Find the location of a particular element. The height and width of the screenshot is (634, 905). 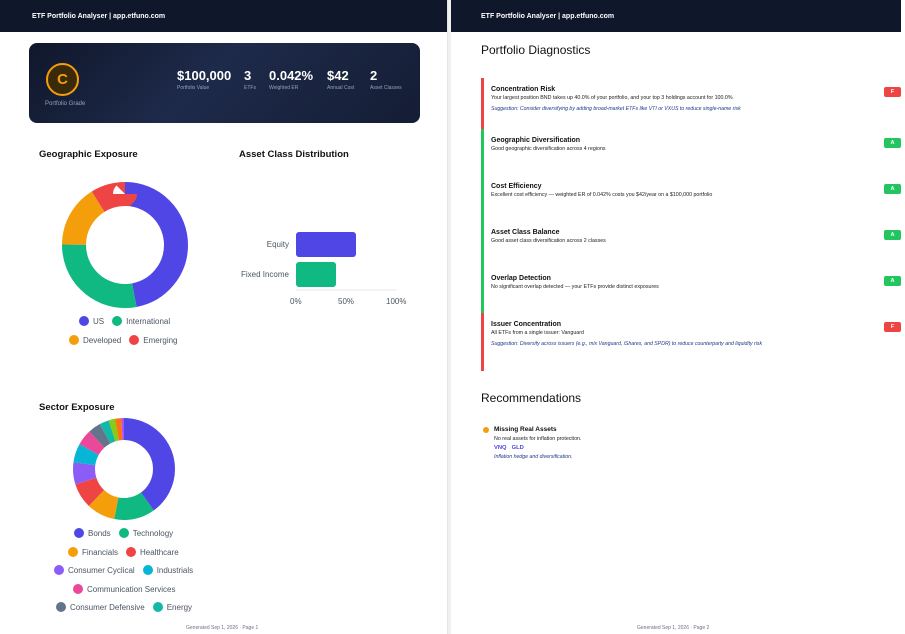

bar-label-fixed-income: Fixed Income is located at coordinates (264, 274).